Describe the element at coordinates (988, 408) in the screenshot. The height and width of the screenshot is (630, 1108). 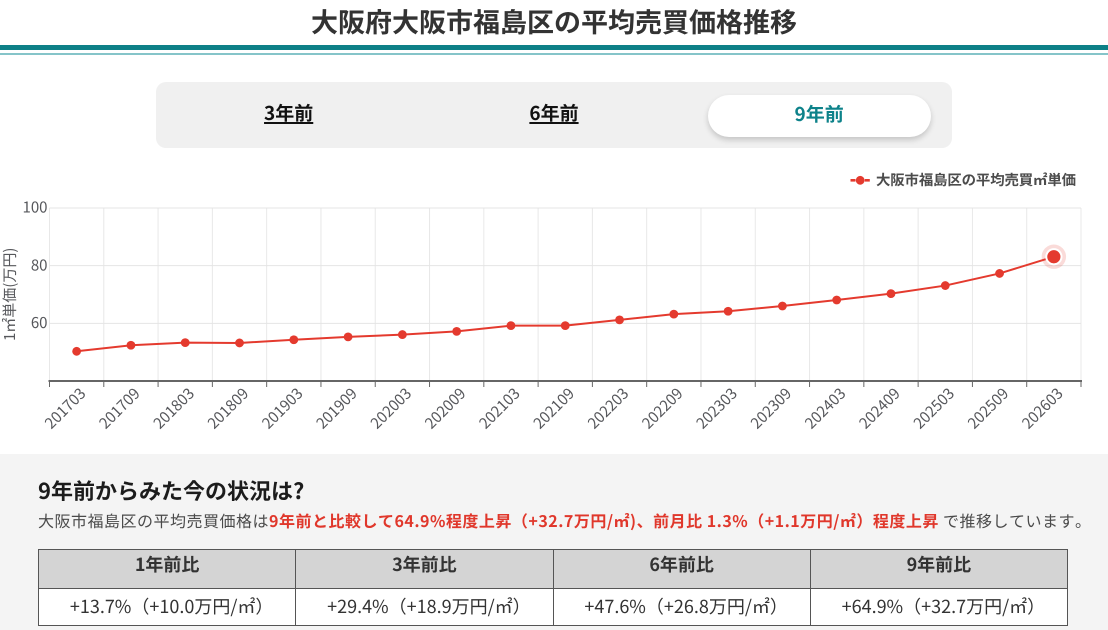
I see `svg-text: 202509` at that location.